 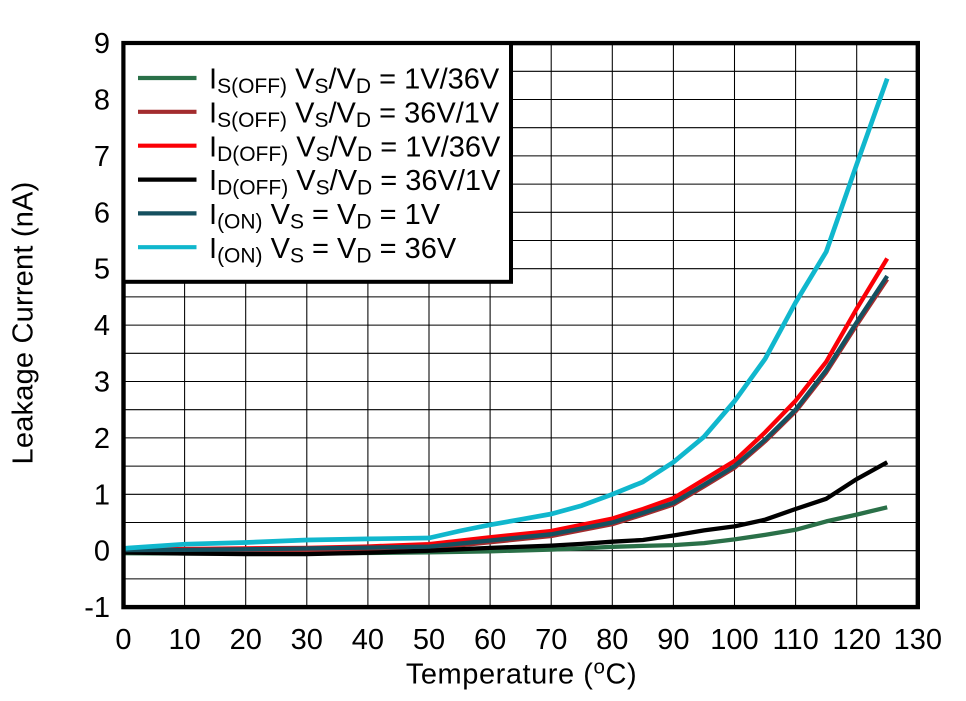 I want to click on svg-text: -1, so click(x=97, y=608).